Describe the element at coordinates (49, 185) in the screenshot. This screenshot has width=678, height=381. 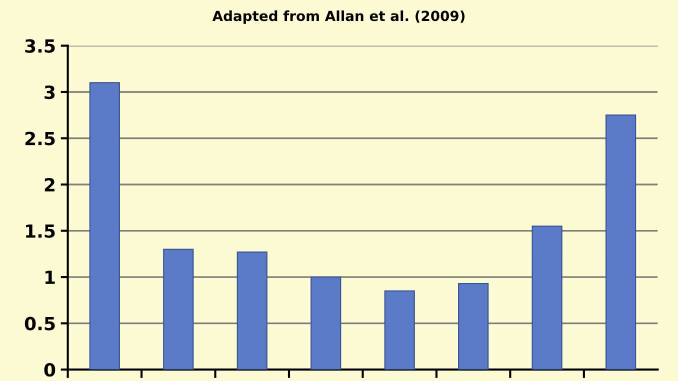
I see `y-tick-label: 2` at that location.